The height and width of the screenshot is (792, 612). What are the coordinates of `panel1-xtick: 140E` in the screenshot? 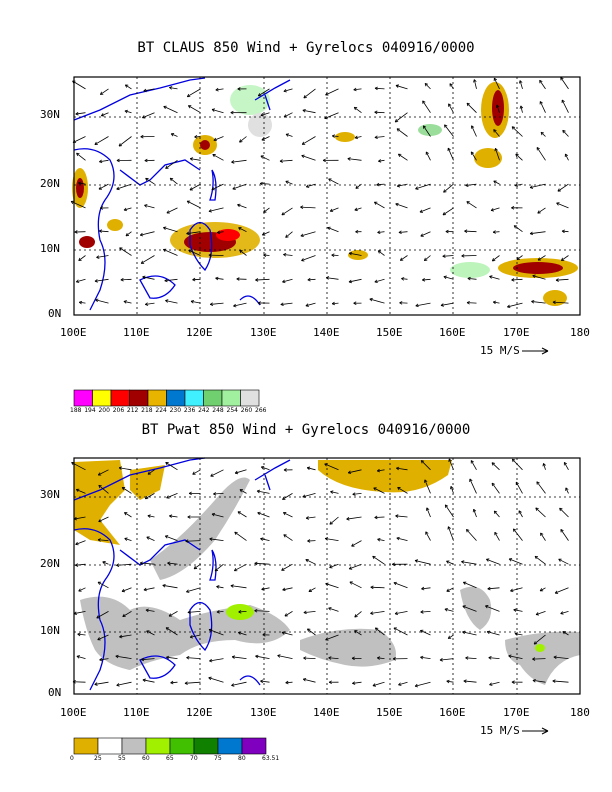 It's located at (326, 332).